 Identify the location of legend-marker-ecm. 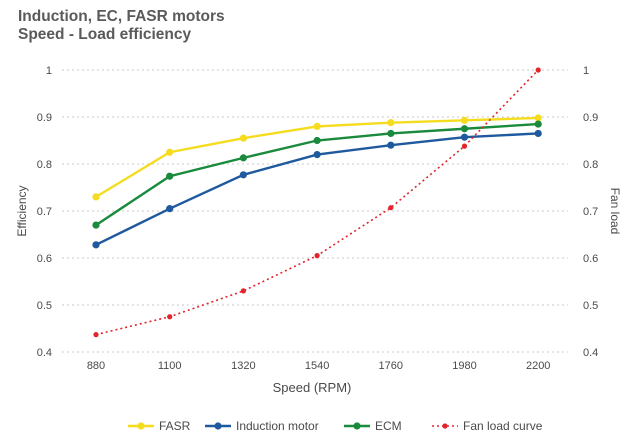
(357, 426).